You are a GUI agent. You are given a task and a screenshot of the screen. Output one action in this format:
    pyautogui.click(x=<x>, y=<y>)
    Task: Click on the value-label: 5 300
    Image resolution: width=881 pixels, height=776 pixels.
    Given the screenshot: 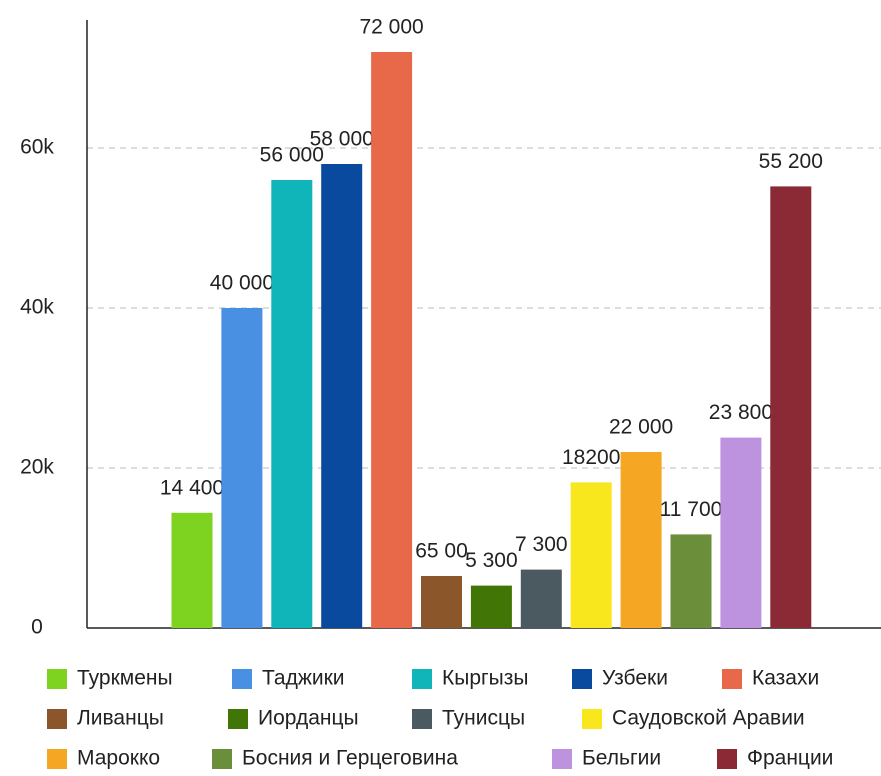 What is the action you would take?
    pyautogui.click(x=491, y=560)
    